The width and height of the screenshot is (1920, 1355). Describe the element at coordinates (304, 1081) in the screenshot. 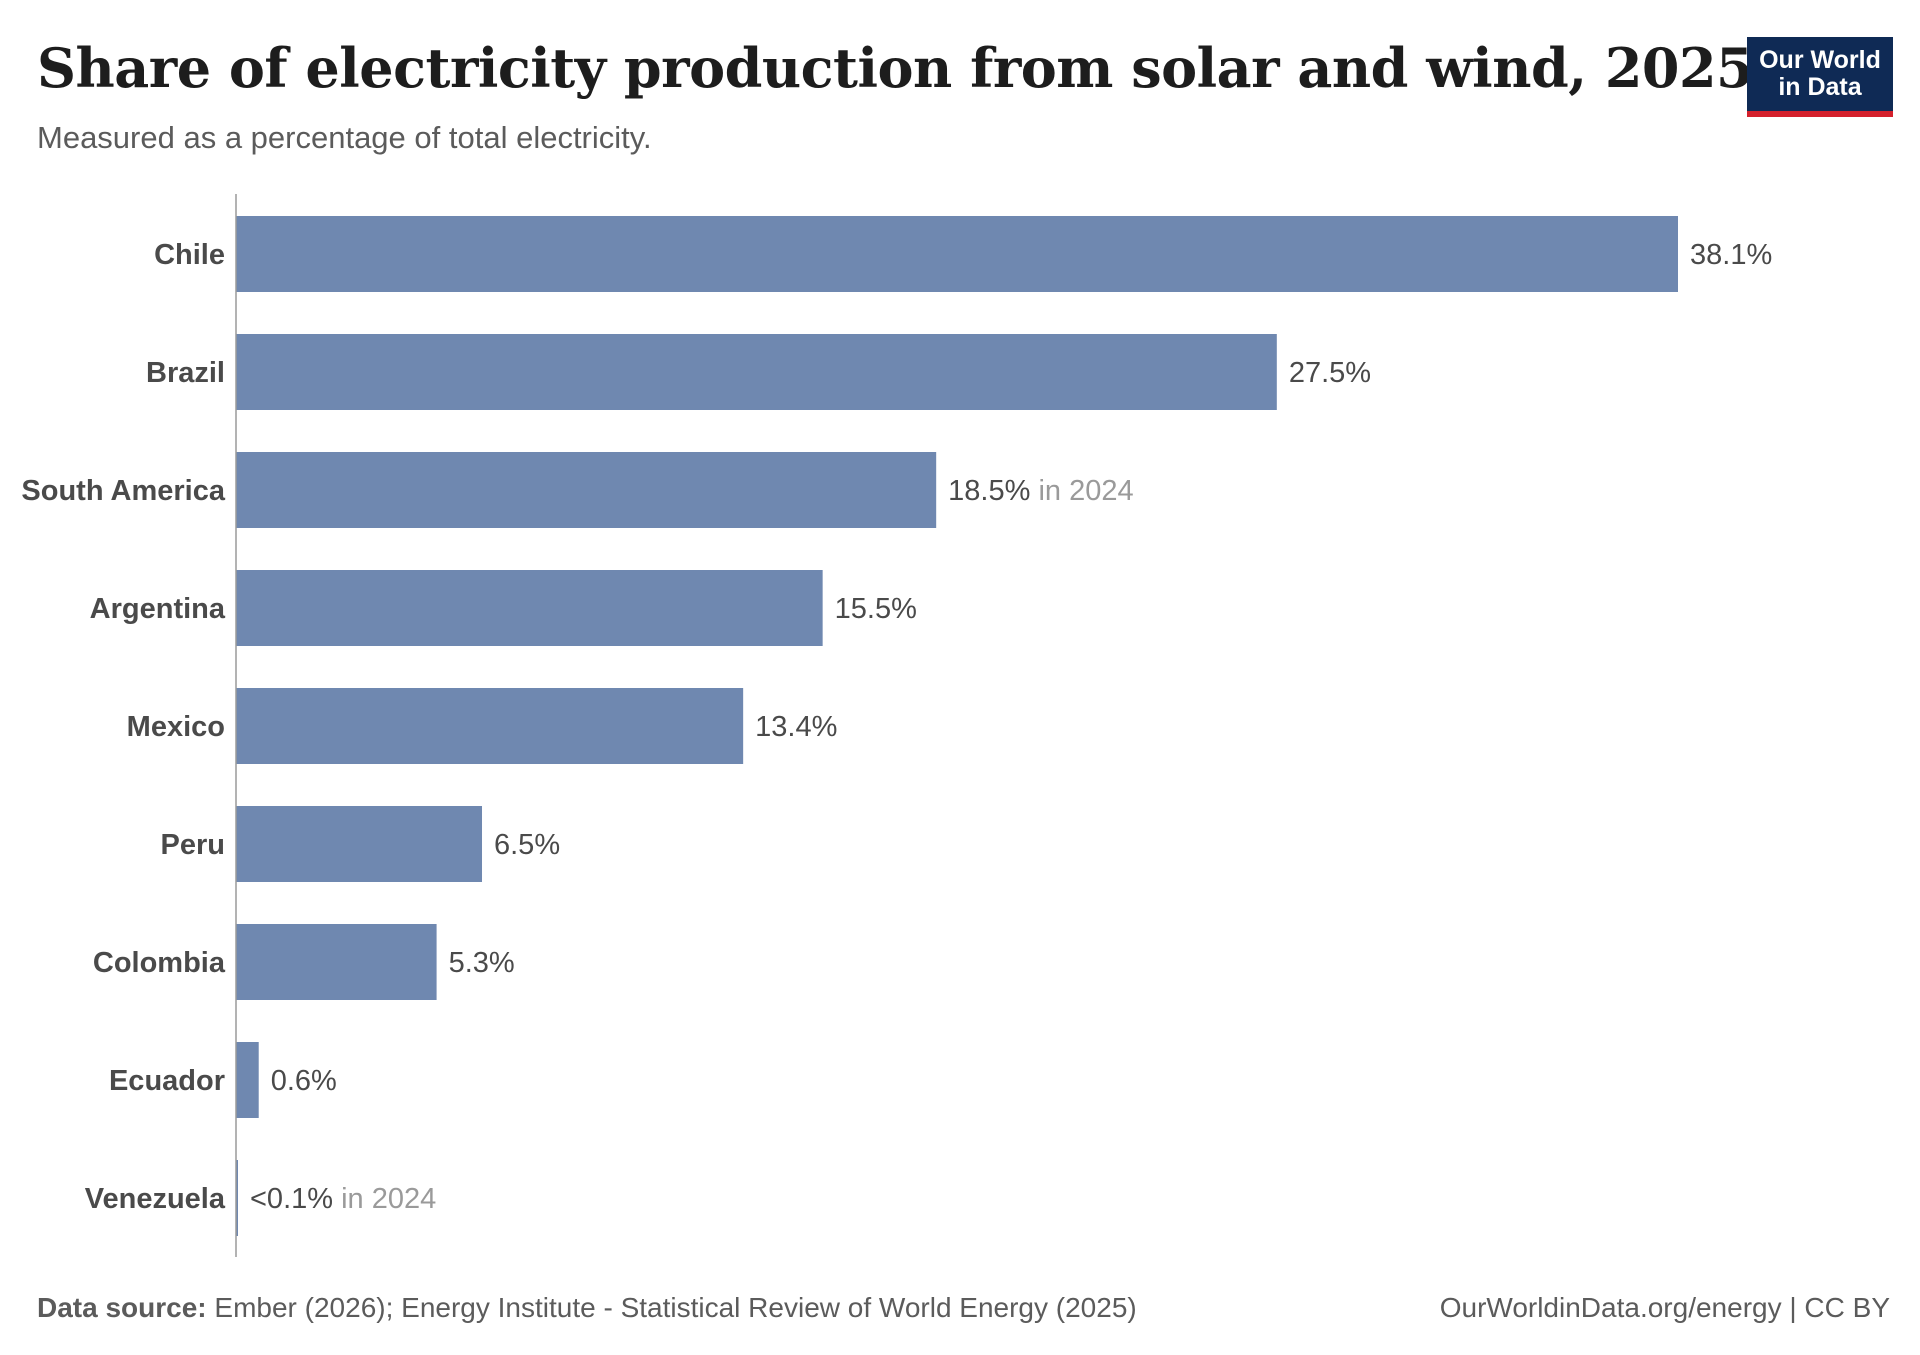

I see `value-label-ecuador: 0.6%` at that location.